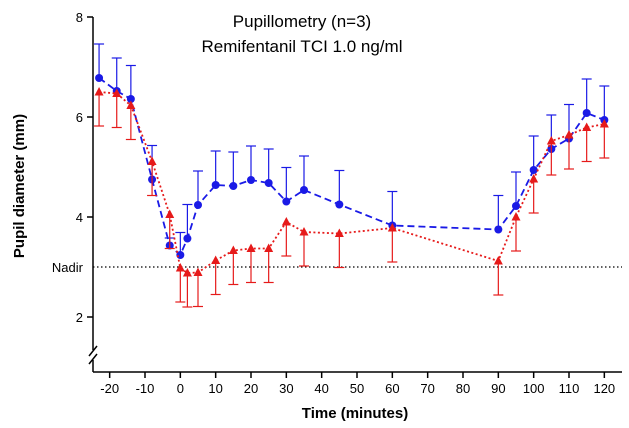 This screenshot has width=629, height=428. Describe the element at coordinates (498, 388) in the screenshot. I see `x-tick-label: 90` at that location.